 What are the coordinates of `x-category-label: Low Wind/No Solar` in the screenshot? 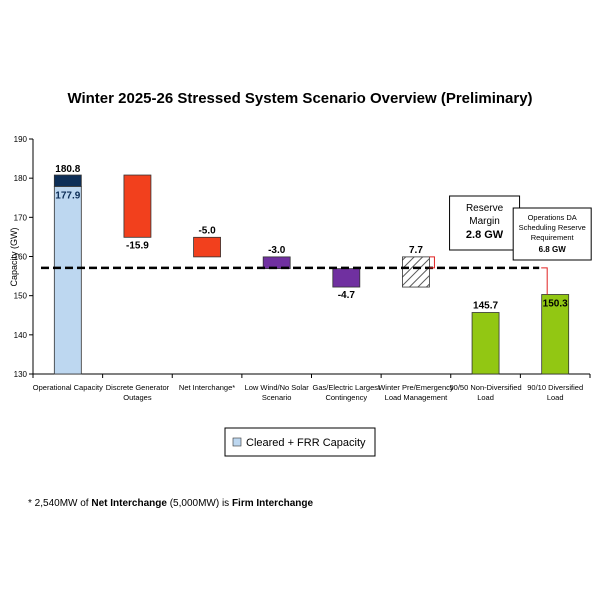 It's located at (277, 387).